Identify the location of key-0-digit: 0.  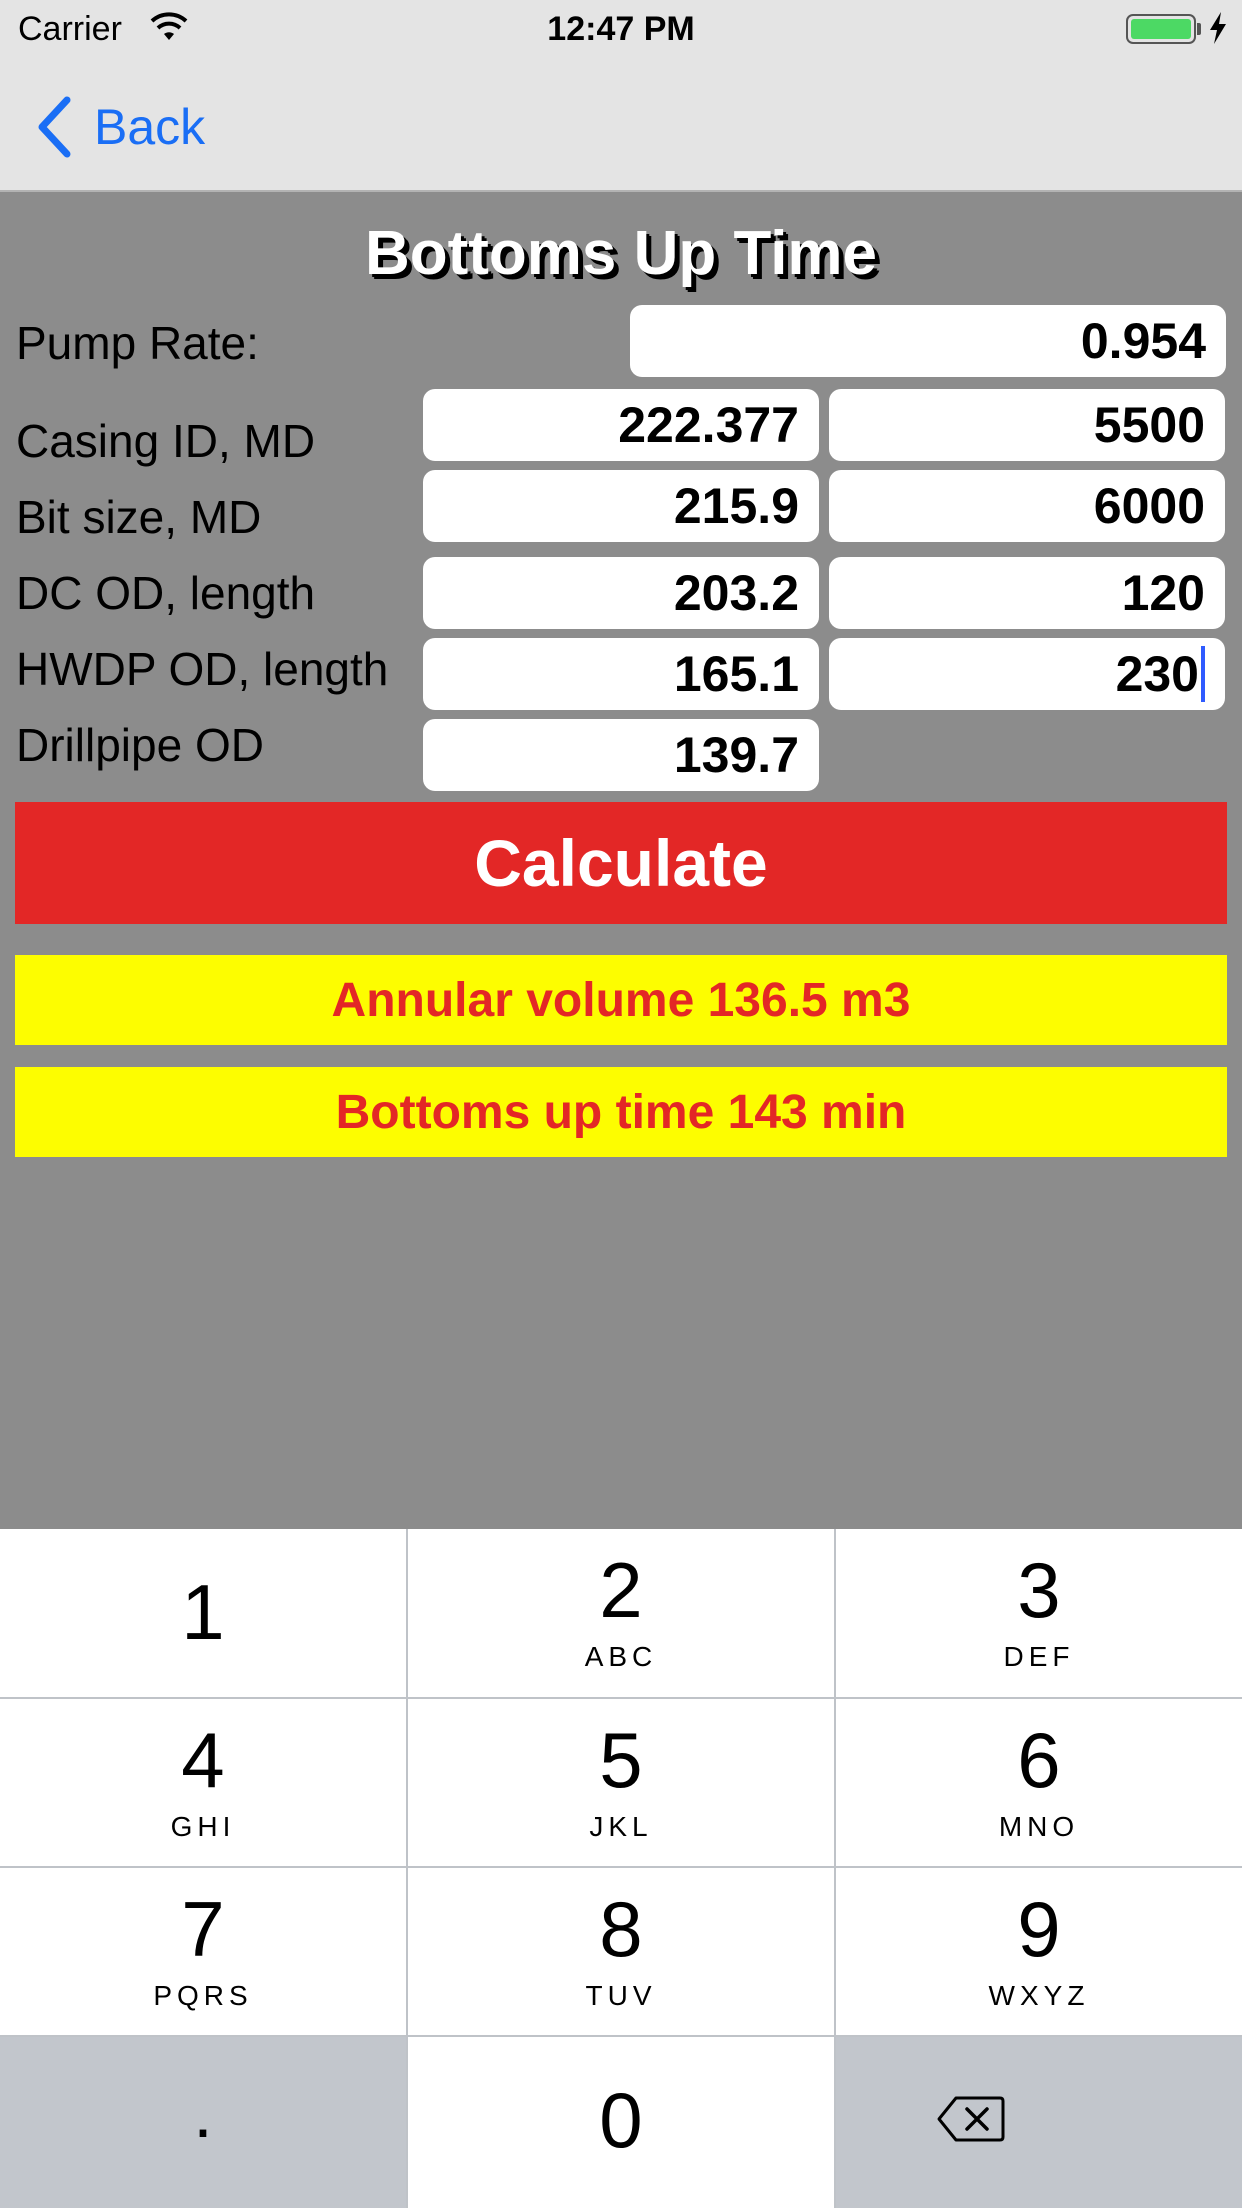
(621, 2120).